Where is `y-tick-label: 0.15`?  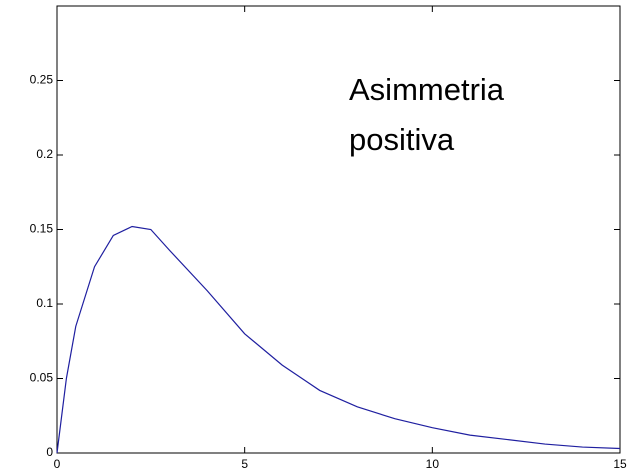 y-tick-label: 0.15 is located at coordinates (42, 229).